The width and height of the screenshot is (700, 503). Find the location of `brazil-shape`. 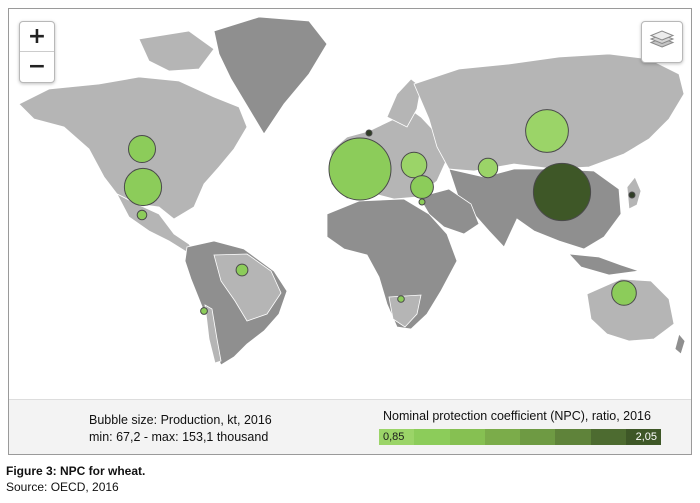

brazil-shape is located at coordinates (247, 287).